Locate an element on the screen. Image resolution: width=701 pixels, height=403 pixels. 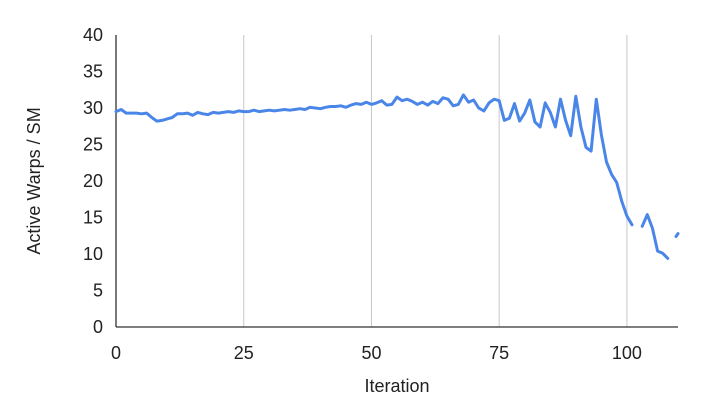
x-tick-label-0: 0 is located at coordinates (116, 353).